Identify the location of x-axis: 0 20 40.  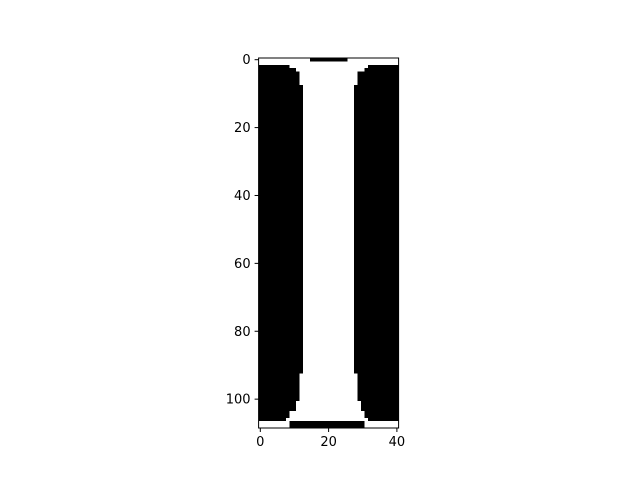
(330, 439).